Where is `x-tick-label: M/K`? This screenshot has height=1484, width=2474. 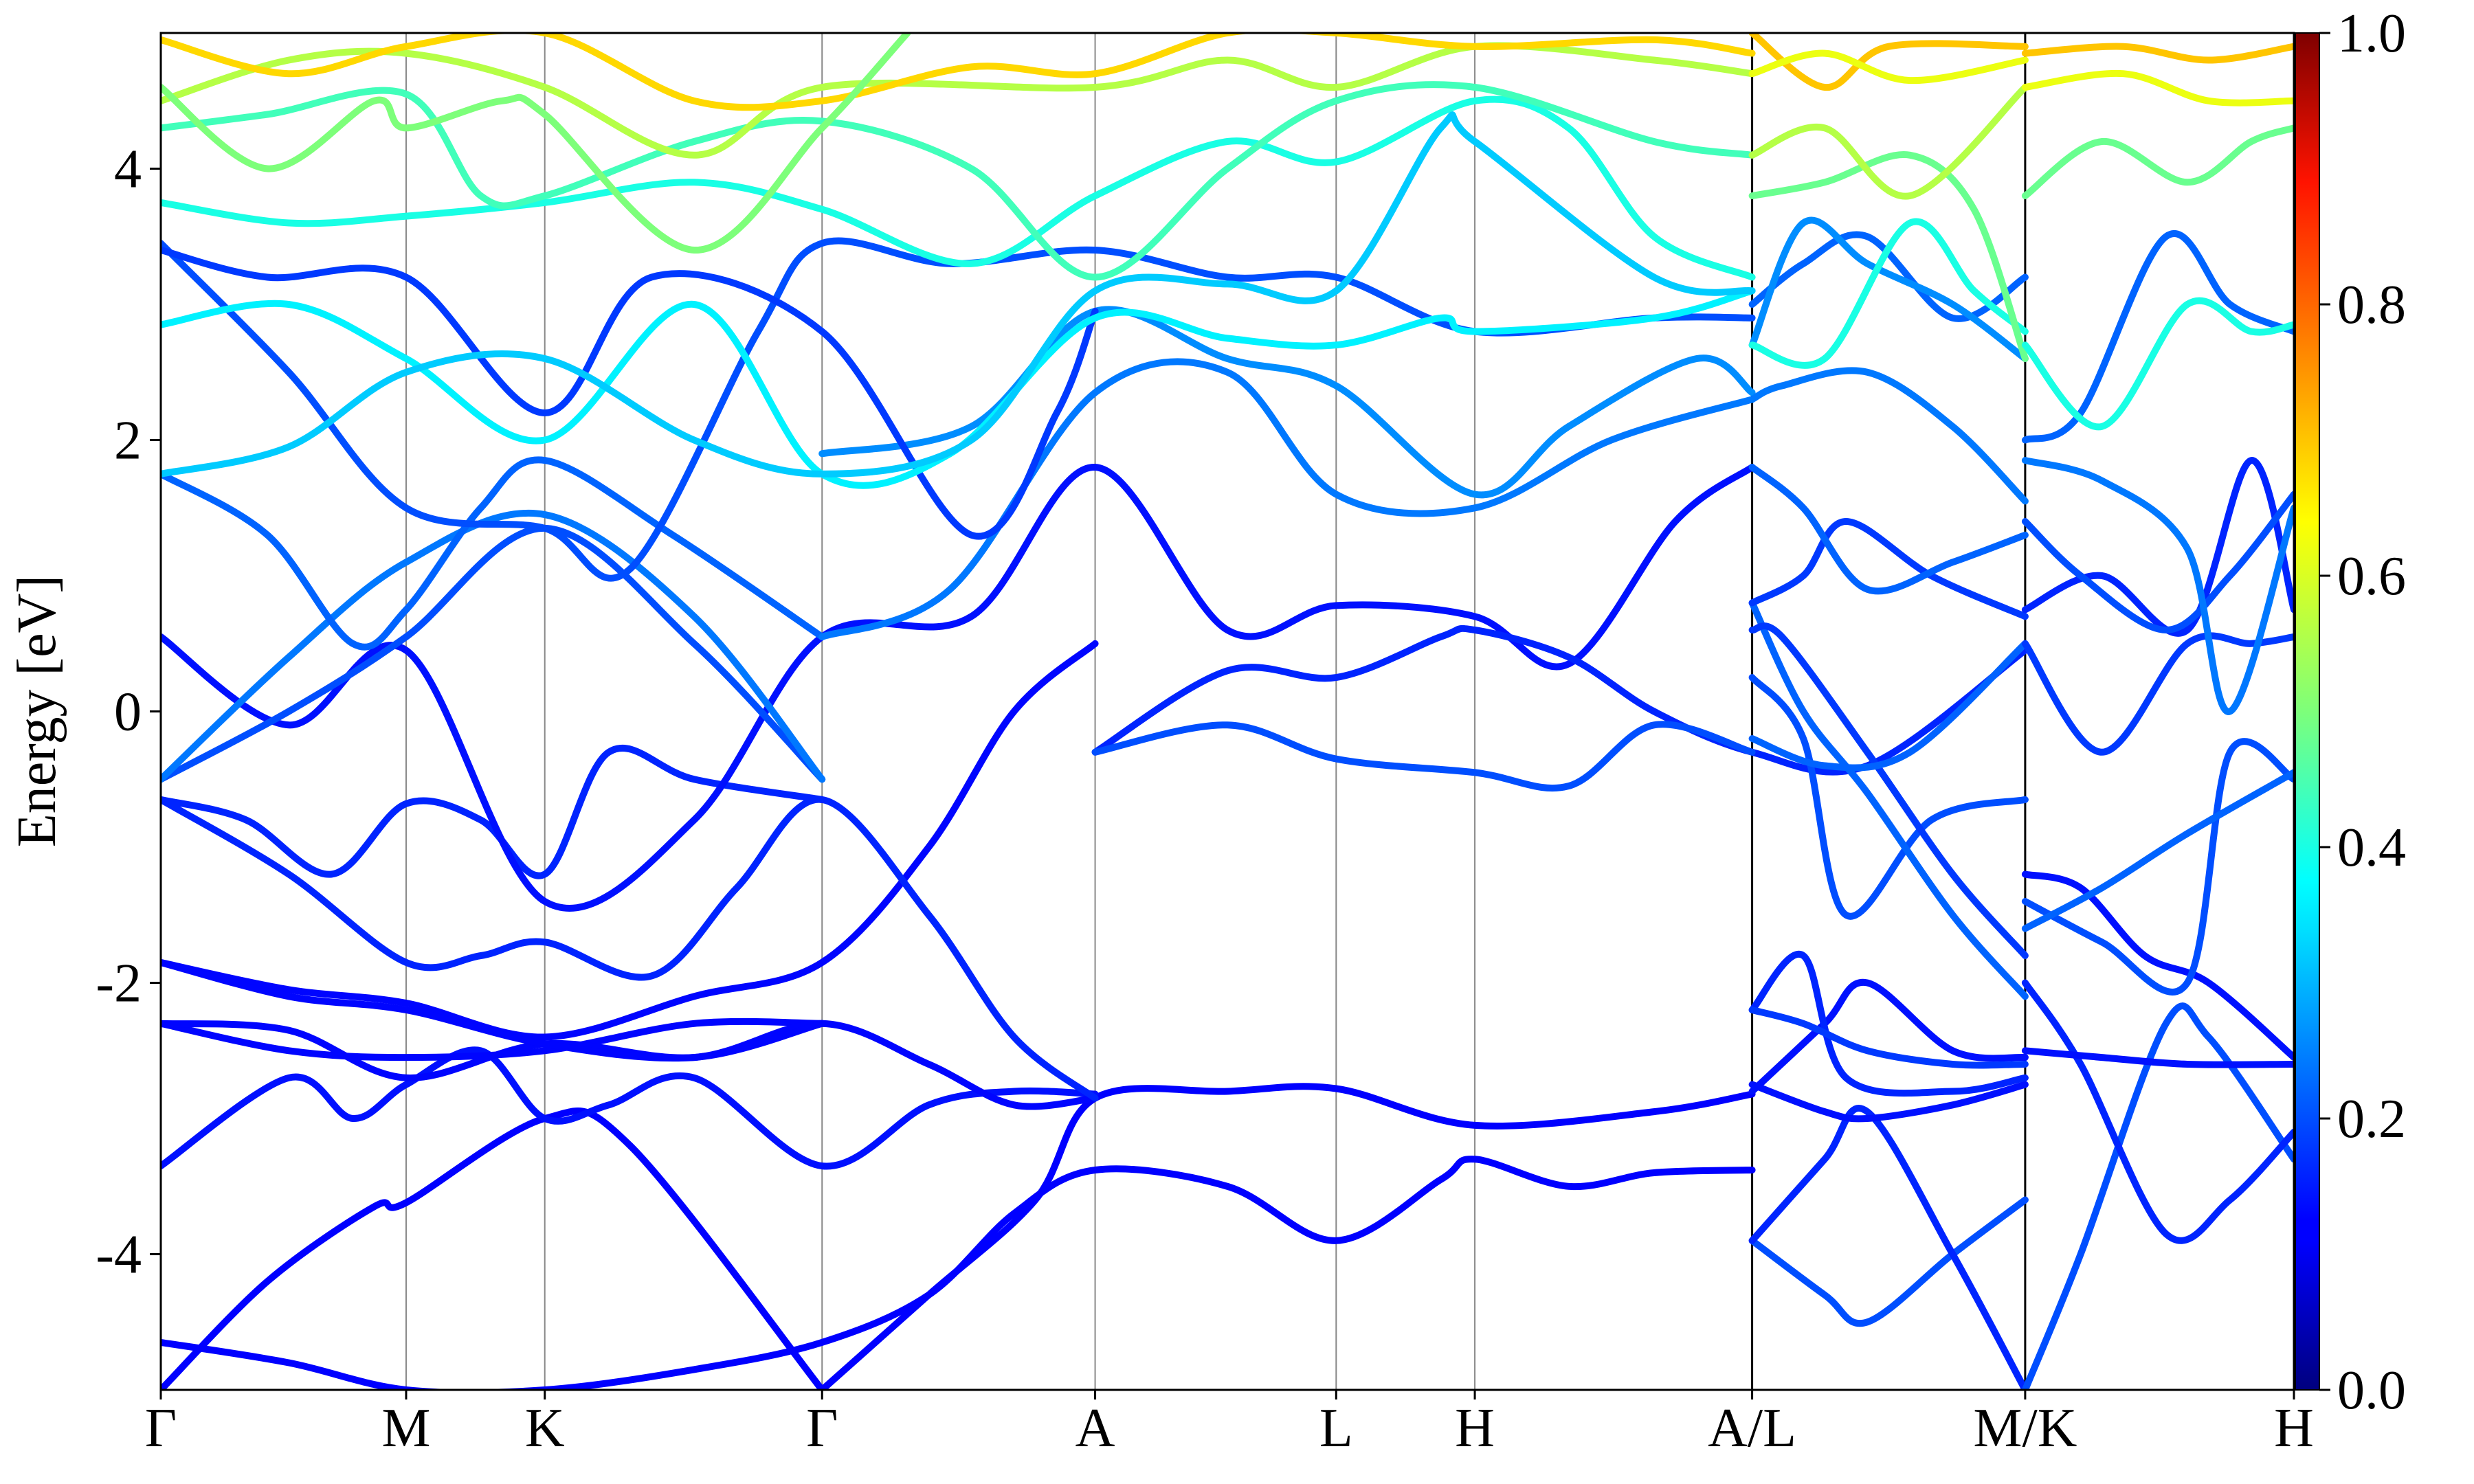 x-tick-label: M/K is located at coordinates (2025, 1428).